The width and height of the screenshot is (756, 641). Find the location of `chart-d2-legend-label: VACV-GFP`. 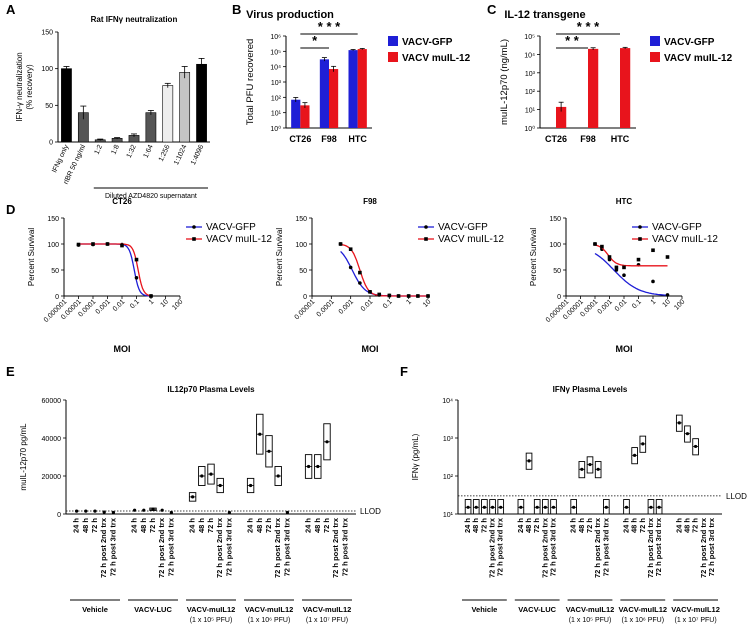

chart-d2-legend-label: VACV-GFP is located at coordinates (463, 227).